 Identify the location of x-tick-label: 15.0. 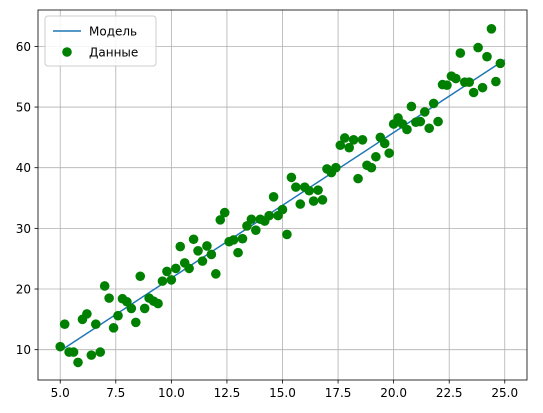
(282, 393).